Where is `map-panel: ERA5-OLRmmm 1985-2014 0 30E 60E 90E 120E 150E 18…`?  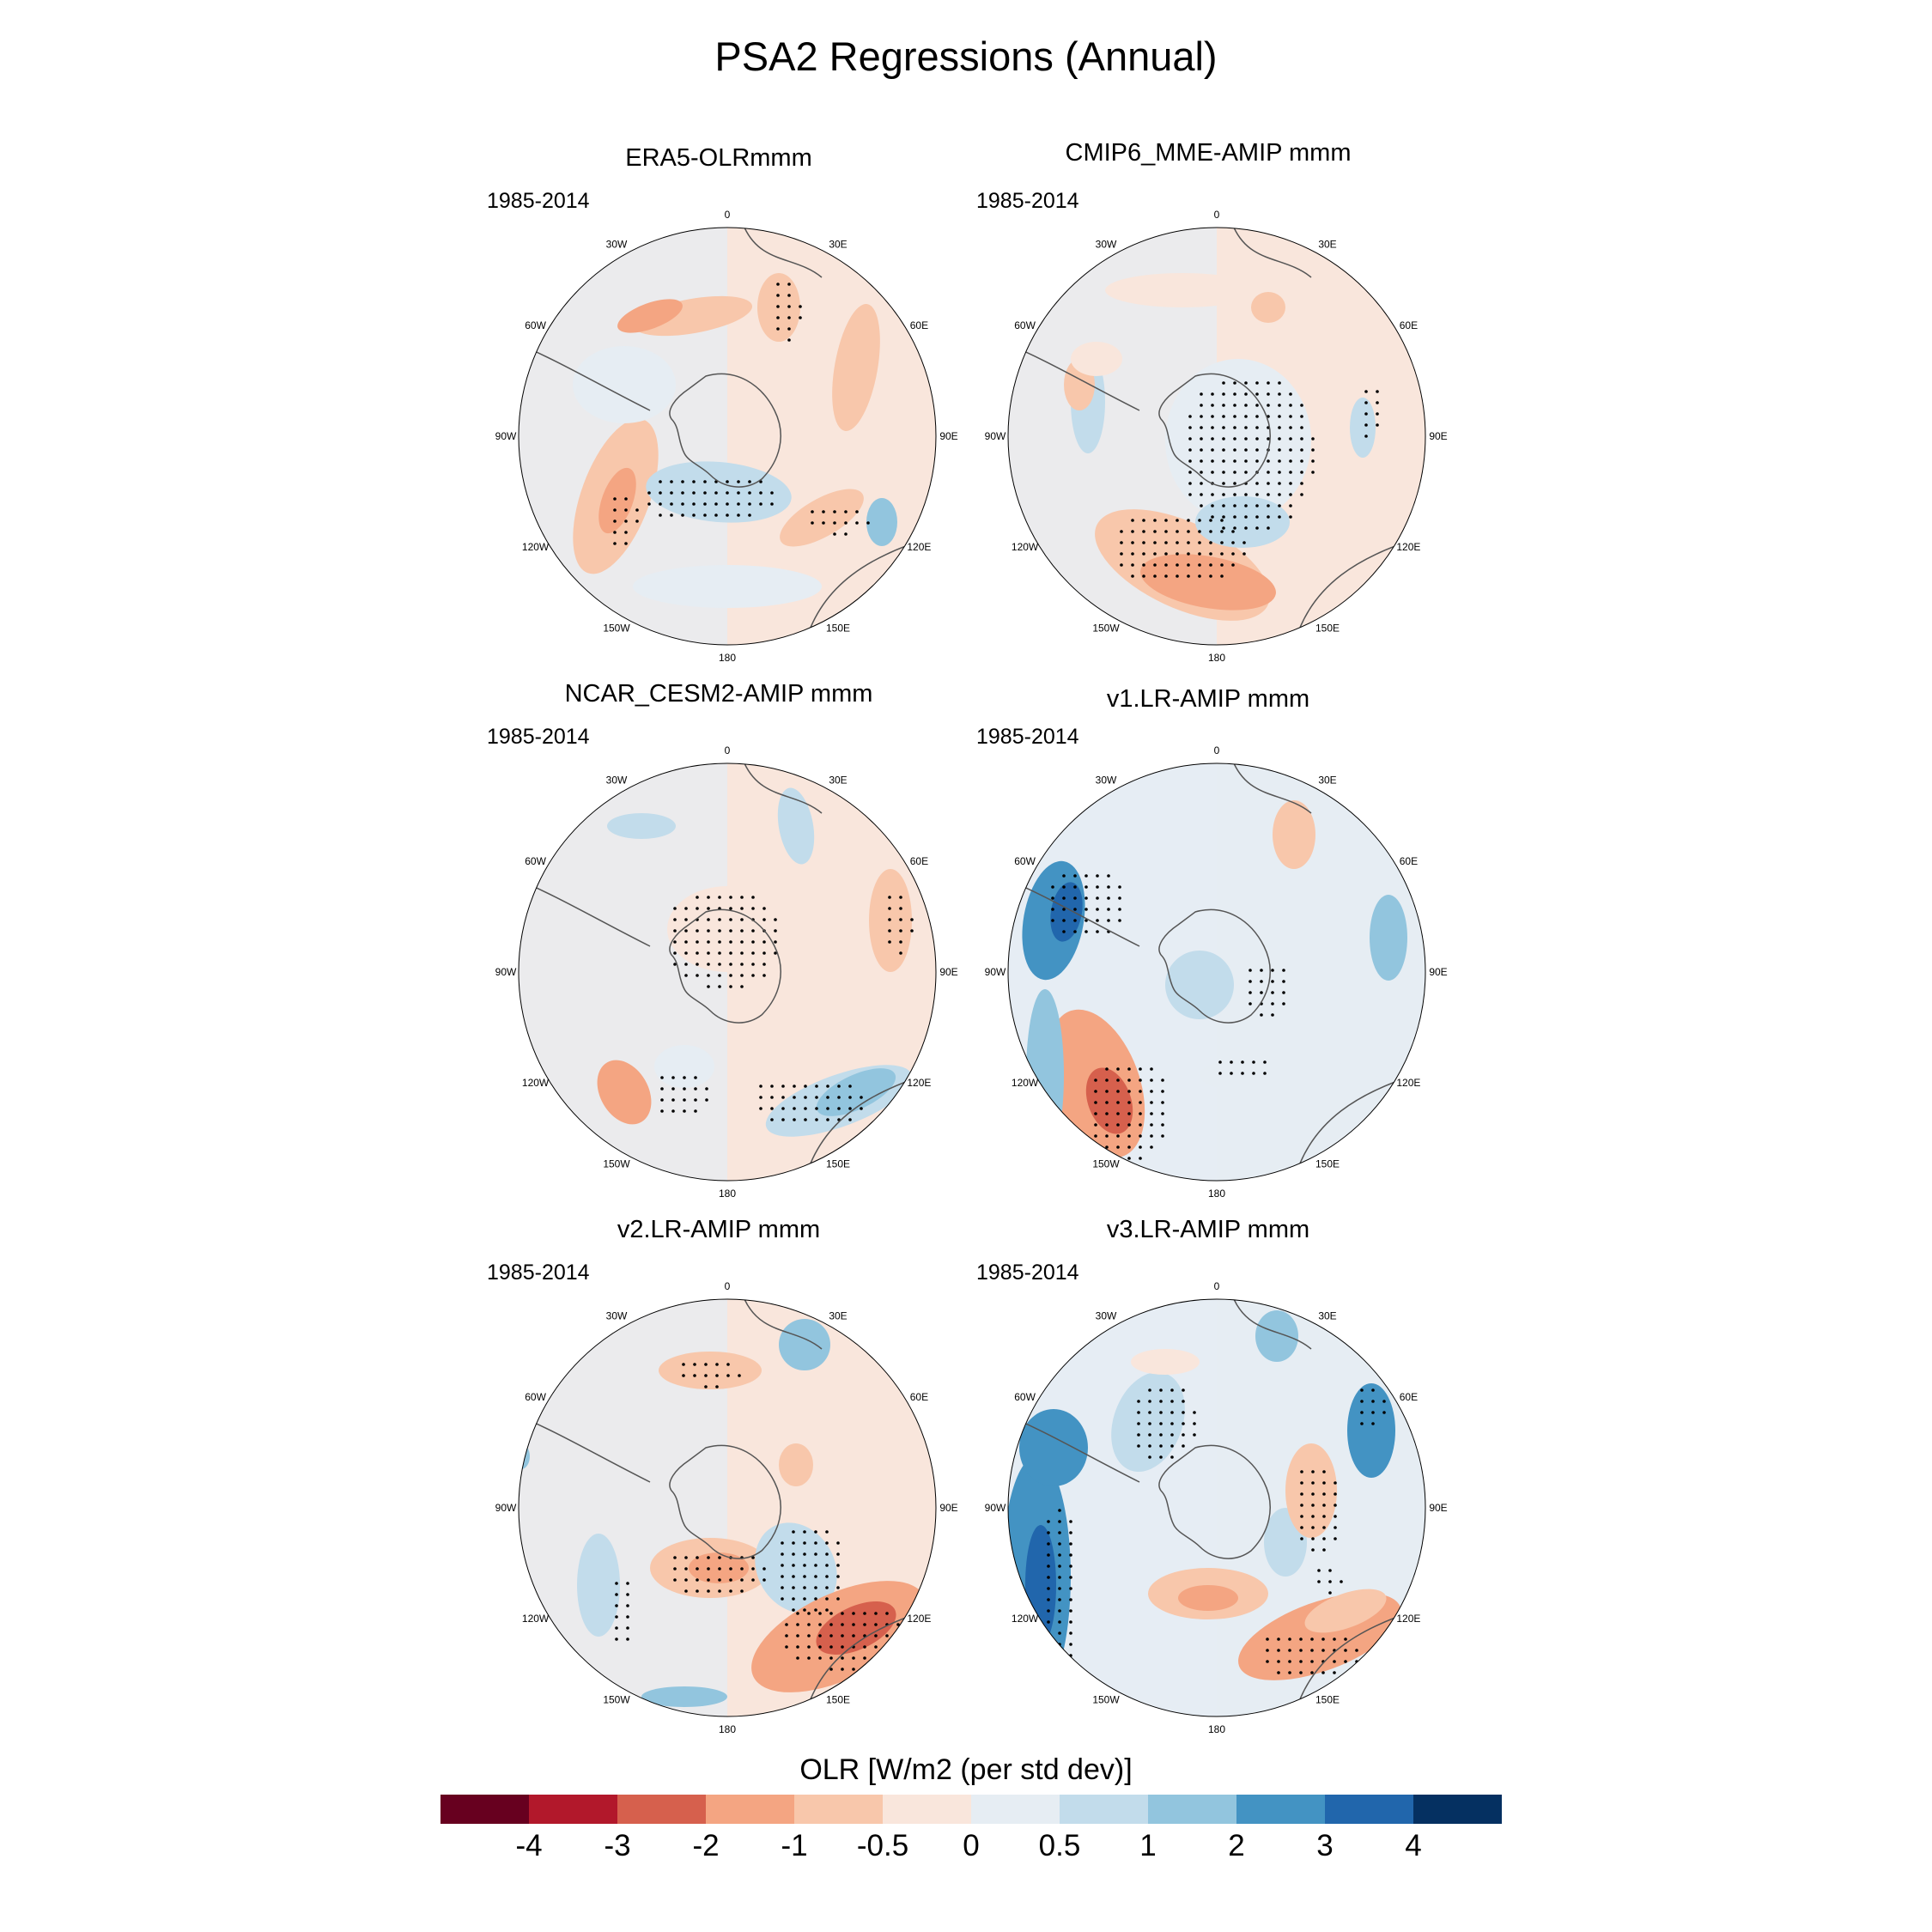 map-panel: ERA5-OLRmmm 1985-2014 0 30E 60E 90E 120E 150E 18… is located at coordinates (722, 404).